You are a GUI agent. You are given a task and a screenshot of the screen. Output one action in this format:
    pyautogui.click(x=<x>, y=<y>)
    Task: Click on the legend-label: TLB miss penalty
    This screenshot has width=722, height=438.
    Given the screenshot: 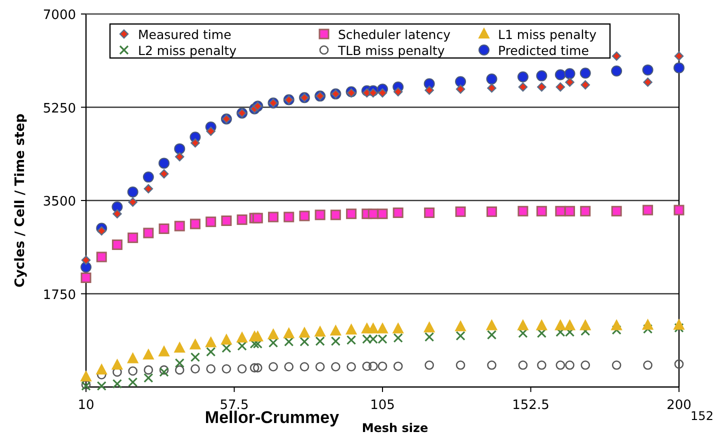 What is the action you would take?
    pyautogui.click(x=391, y=50)
    